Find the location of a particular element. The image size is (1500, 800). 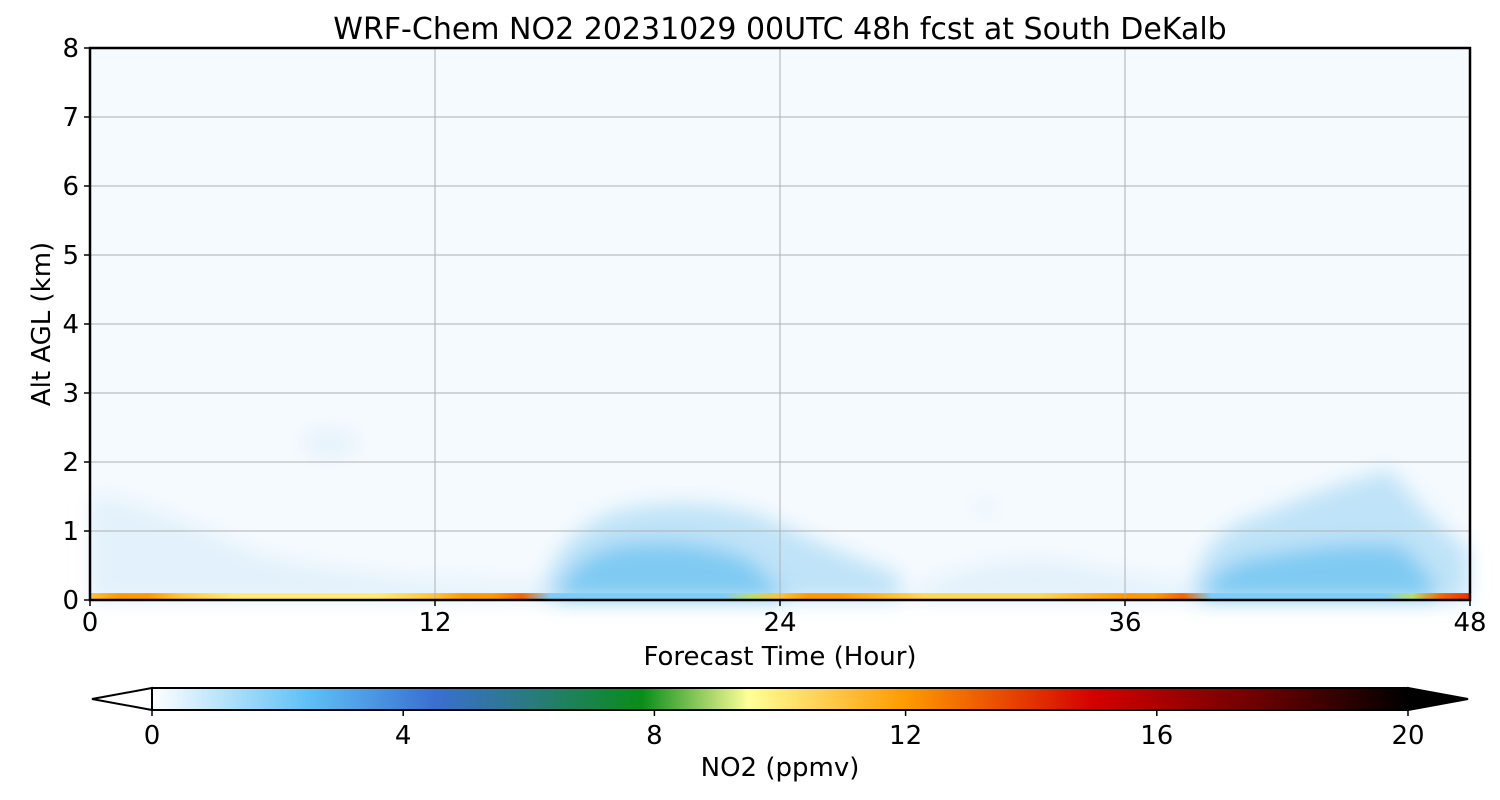

x-tick-label-36: 36 is located at coordinates (1124, 623).